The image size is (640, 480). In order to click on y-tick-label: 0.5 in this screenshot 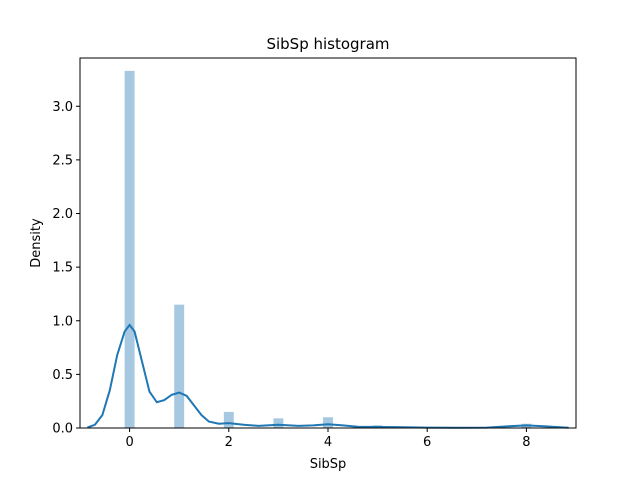, I will do `click(62, 375)`.